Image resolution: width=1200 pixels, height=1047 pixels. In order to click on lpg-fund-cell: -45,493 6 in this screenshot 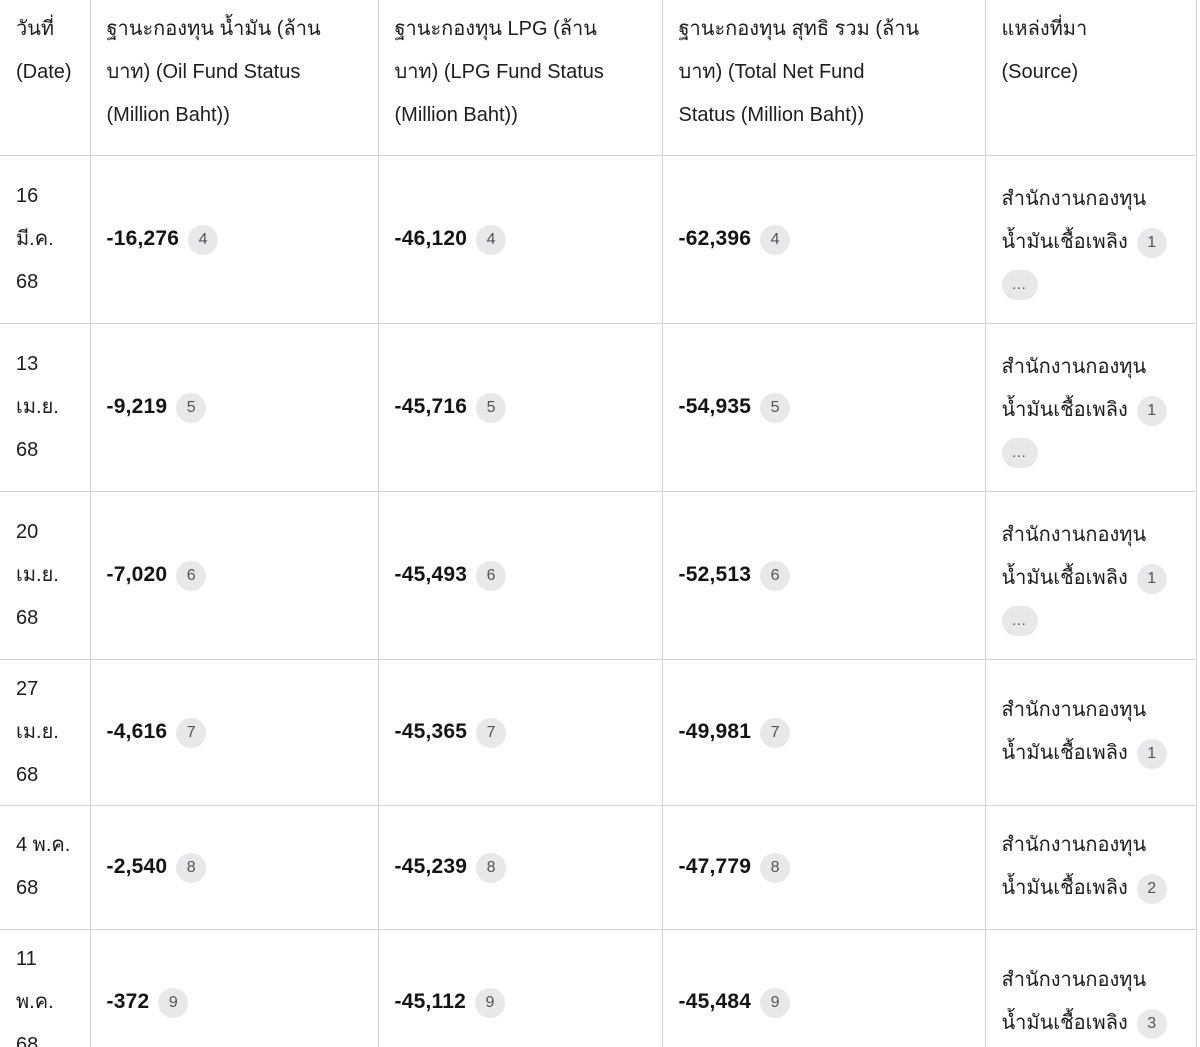, I will do `click(520, 575)`.